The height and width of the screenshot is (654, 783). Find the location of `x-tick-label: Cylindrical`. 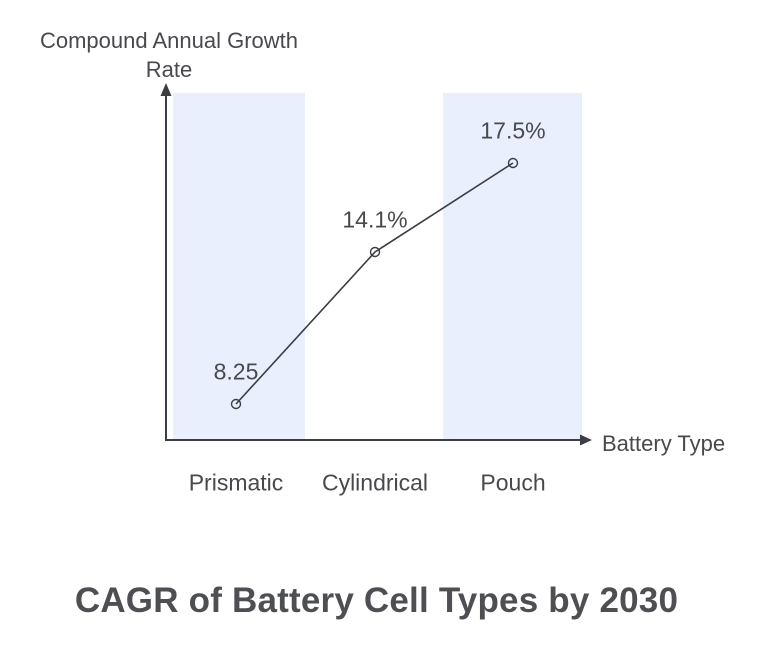

x-tick-label: Cylindrical is located at coordinates (375, 482).